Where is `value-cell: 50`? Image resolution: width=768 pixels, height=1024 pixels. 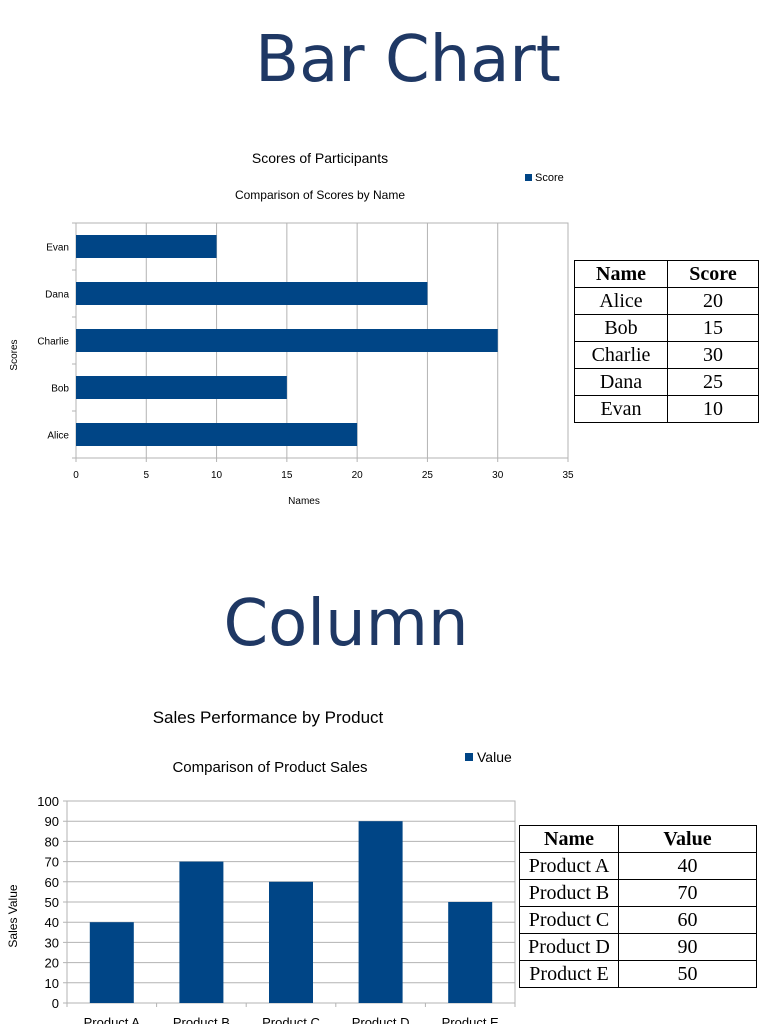 value-cell: 50 is located at coordinates (687, 974).